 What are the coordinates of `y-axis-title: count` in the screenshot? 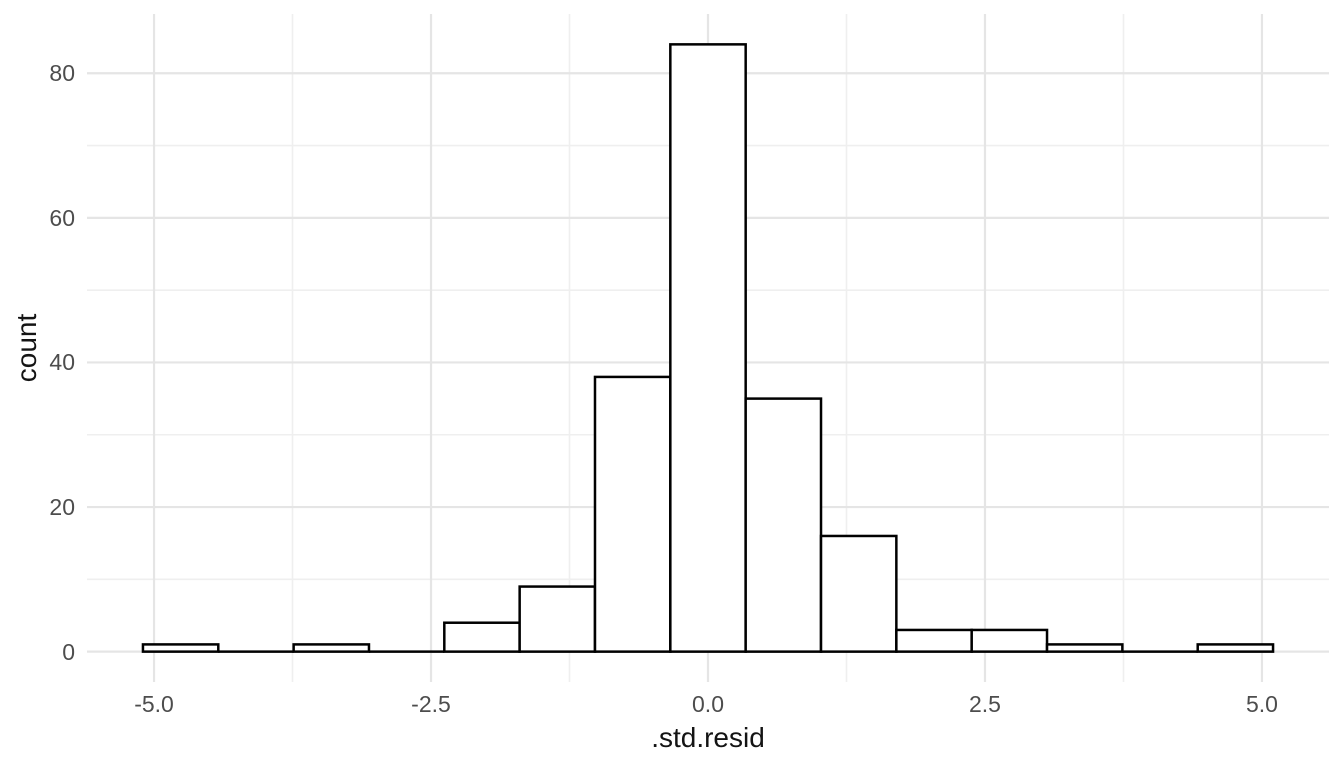 It's located at (26, 348).